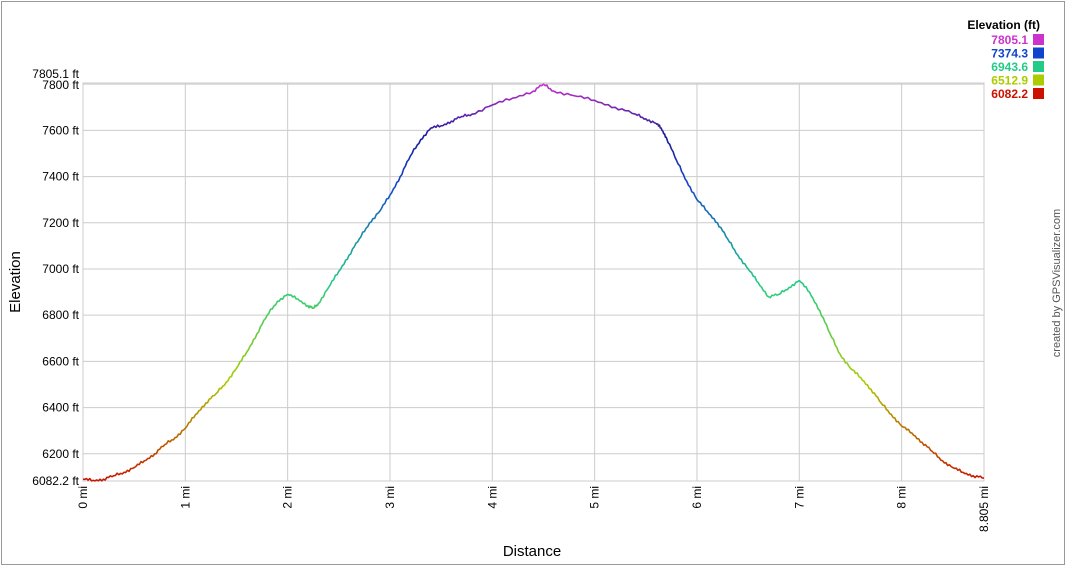 Image resolution: width=1068 pixels, height=568 pixels. Describe the element at coordinates (55, 74) in the screenshot. I see `y-tick-label: 7805.1 ft` at that location.